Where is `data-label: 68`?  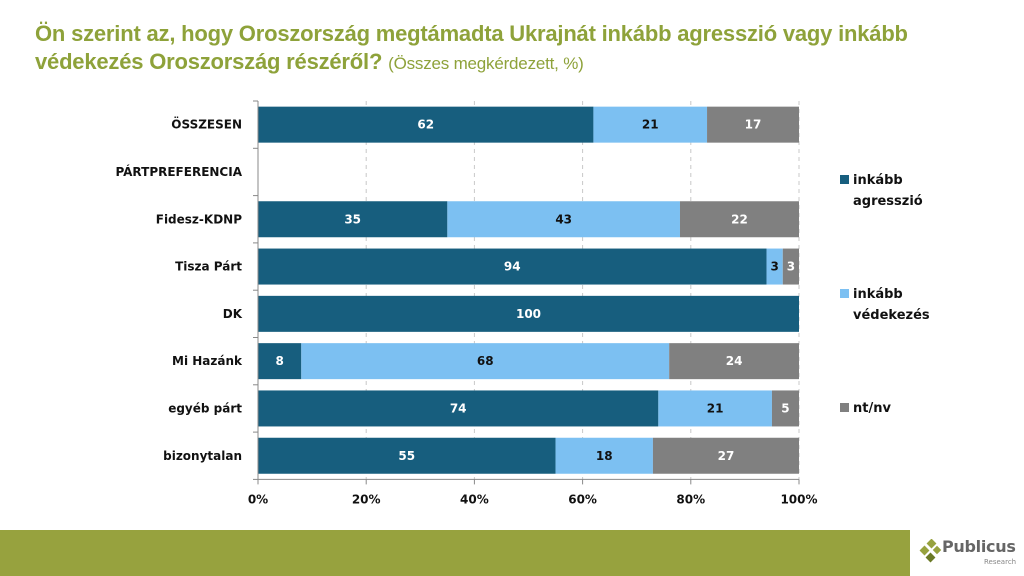
data-label: 68 is located at coordinates (485, 361).